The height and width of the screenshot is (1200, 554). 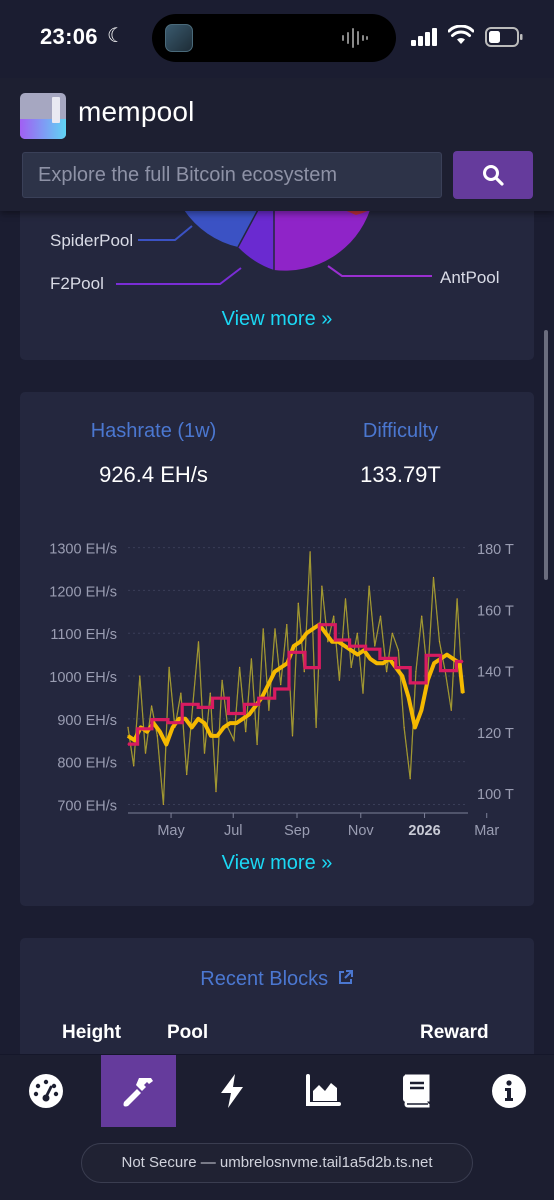 What do you see at coordinates (274, 38) in the screenshot?
I see `dynamic-island` at bounding box center [274, 38].